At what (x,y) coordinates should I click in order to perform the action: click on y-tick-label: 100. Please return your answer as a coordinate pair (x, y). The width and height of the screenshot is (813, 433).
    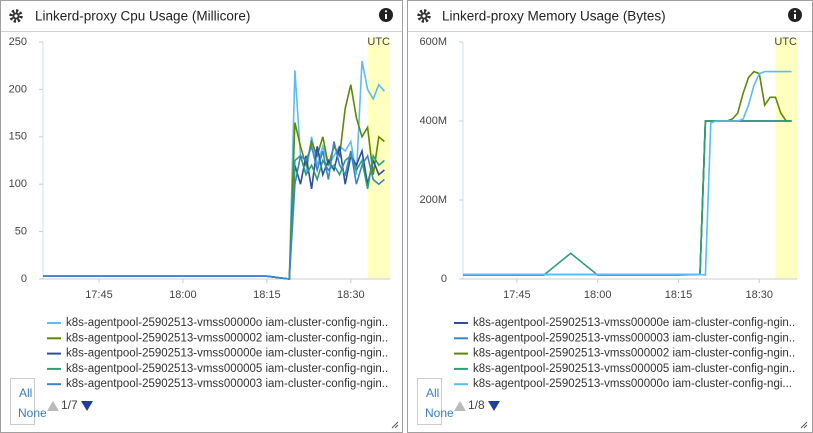
    Looking at the image, I should click on (18, 184).